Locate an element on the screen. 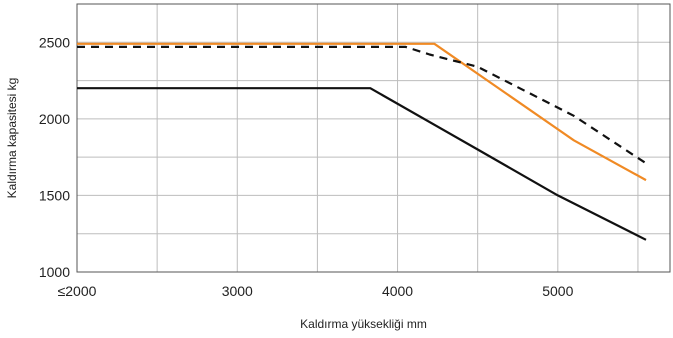 This screenshot has height=338, width=673. x-tick-label: 4000 is located at coordinates (397, 291).